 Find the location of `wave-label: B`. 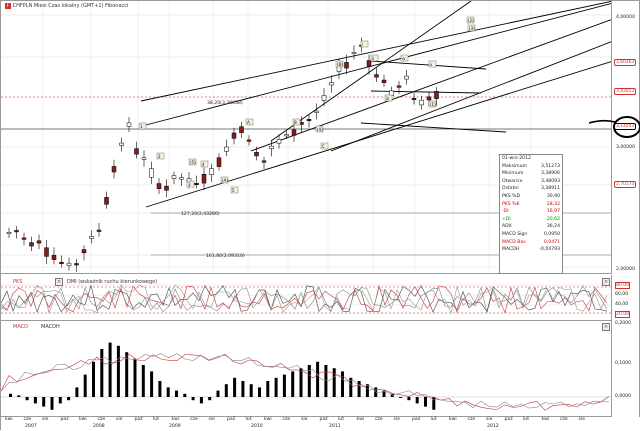

wave-label: B is located at coordinates (295, 122).